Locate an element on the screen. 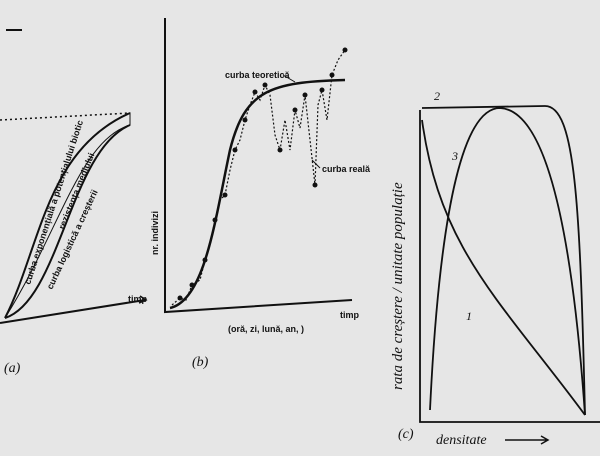 This screenshot has width=600, height=456. panel-label: (c) is located at coordinates (406, 434).